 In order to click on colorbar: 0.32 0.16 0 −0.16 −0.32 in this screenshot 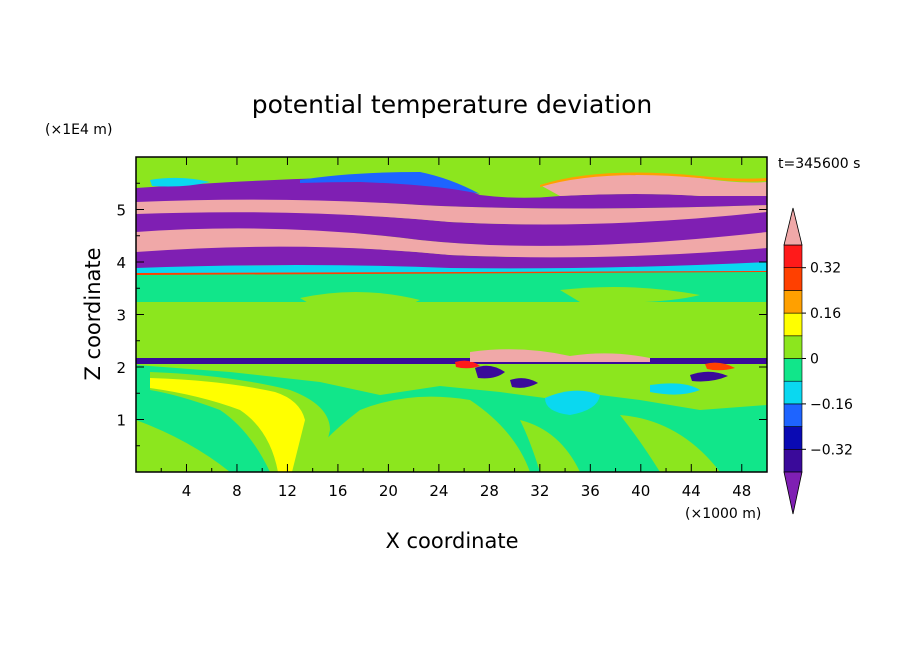, I will do `click(818, 361)`.